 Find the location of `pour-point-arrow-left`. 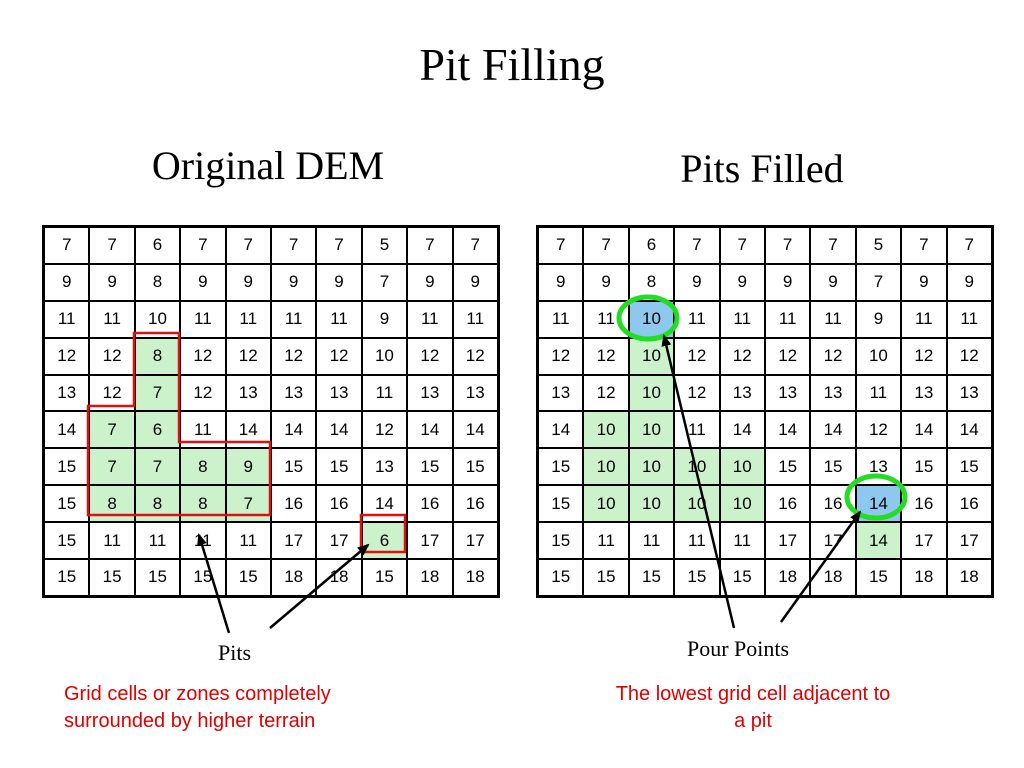

pour-point-arrow-left is located at coordinates (698, 481).